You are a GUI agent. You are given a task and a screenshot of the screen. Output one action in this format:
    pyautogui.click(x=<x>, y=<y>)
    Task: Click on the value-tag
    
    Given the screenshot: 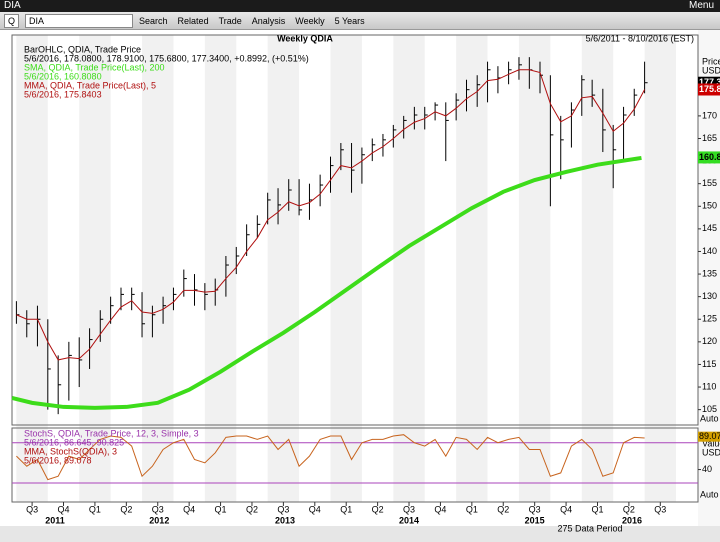 What is the action you would take?
    pyautogui.click(x=709, y=436)
    